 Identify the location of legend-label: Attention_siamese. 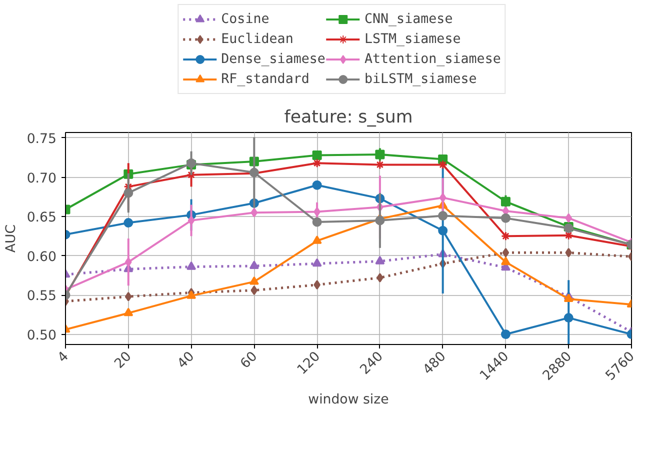
(432, 59).